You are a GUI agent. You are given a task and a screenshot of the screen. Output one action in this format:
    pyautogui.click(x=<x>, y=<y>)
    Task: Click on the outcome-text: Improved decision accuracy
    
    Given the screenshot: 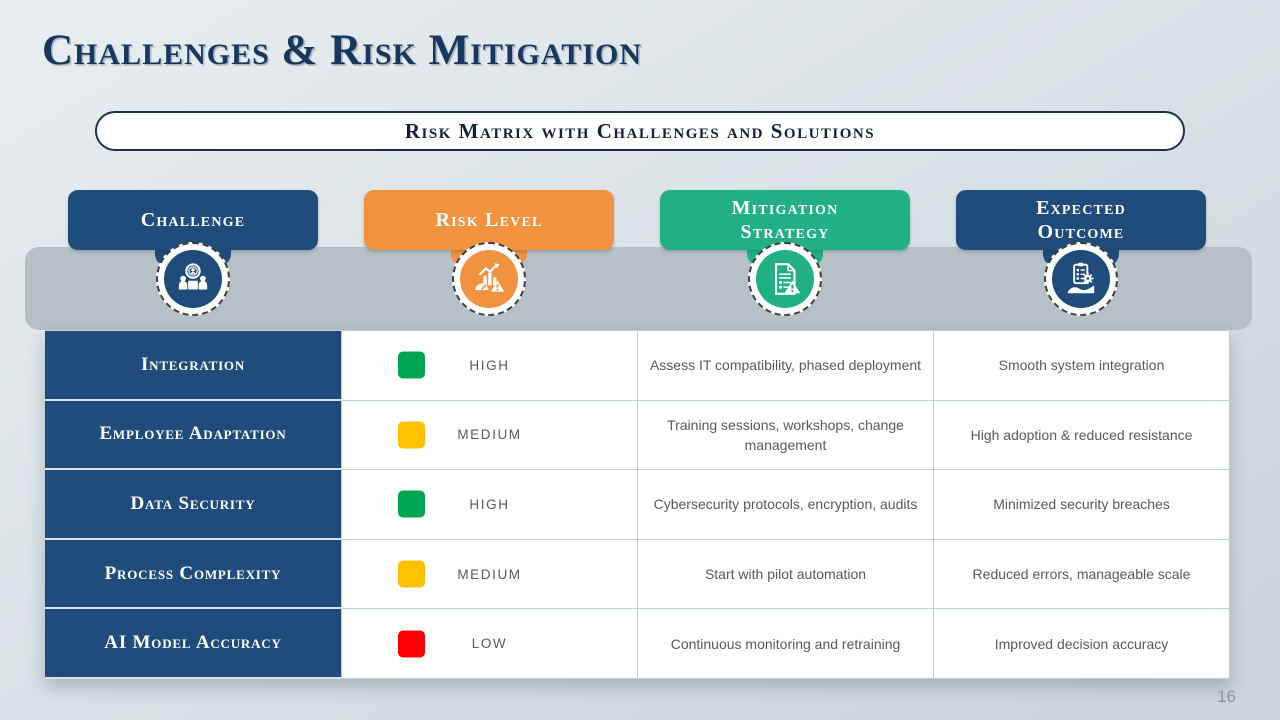 What is the action you would take?
    pyautogui.click(x=1081, y=643)
    